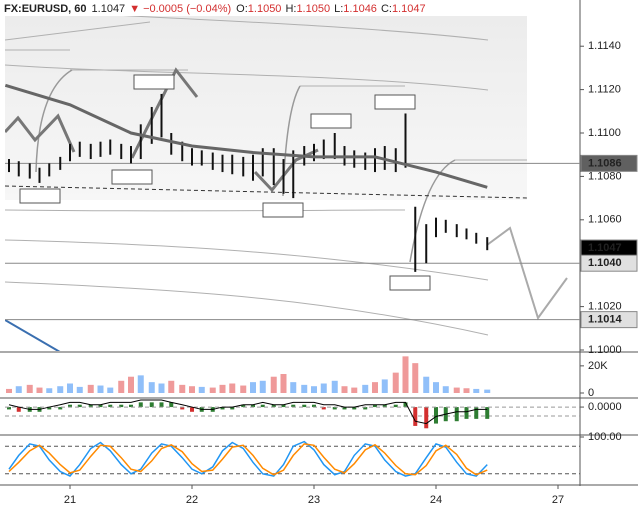 The width and height of the screenshot is (638, 516). Describe the element at coordinates (605, 307) in the screenshot. I see `y-tick-label: 1.1020` at that location.